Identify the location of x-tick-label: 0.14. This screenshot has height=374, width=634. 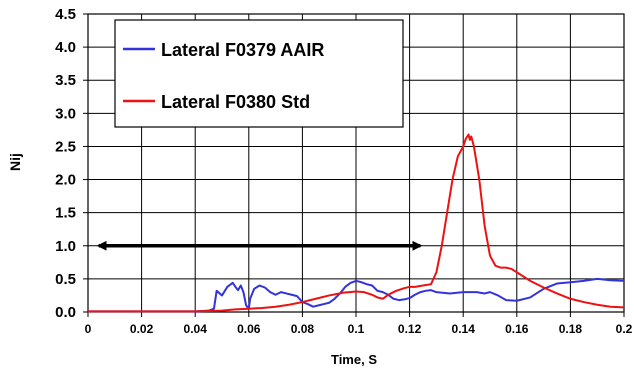
(464, 329).